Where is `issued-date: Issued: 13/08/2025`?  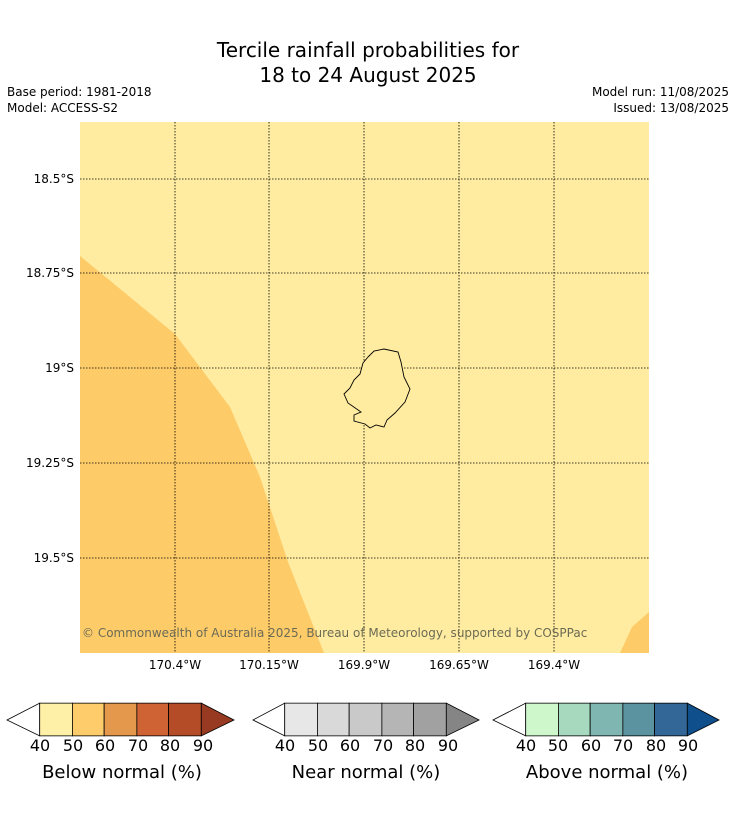
issued-date: Issued: 13/08/2025 is located at coordinates (671, 108).